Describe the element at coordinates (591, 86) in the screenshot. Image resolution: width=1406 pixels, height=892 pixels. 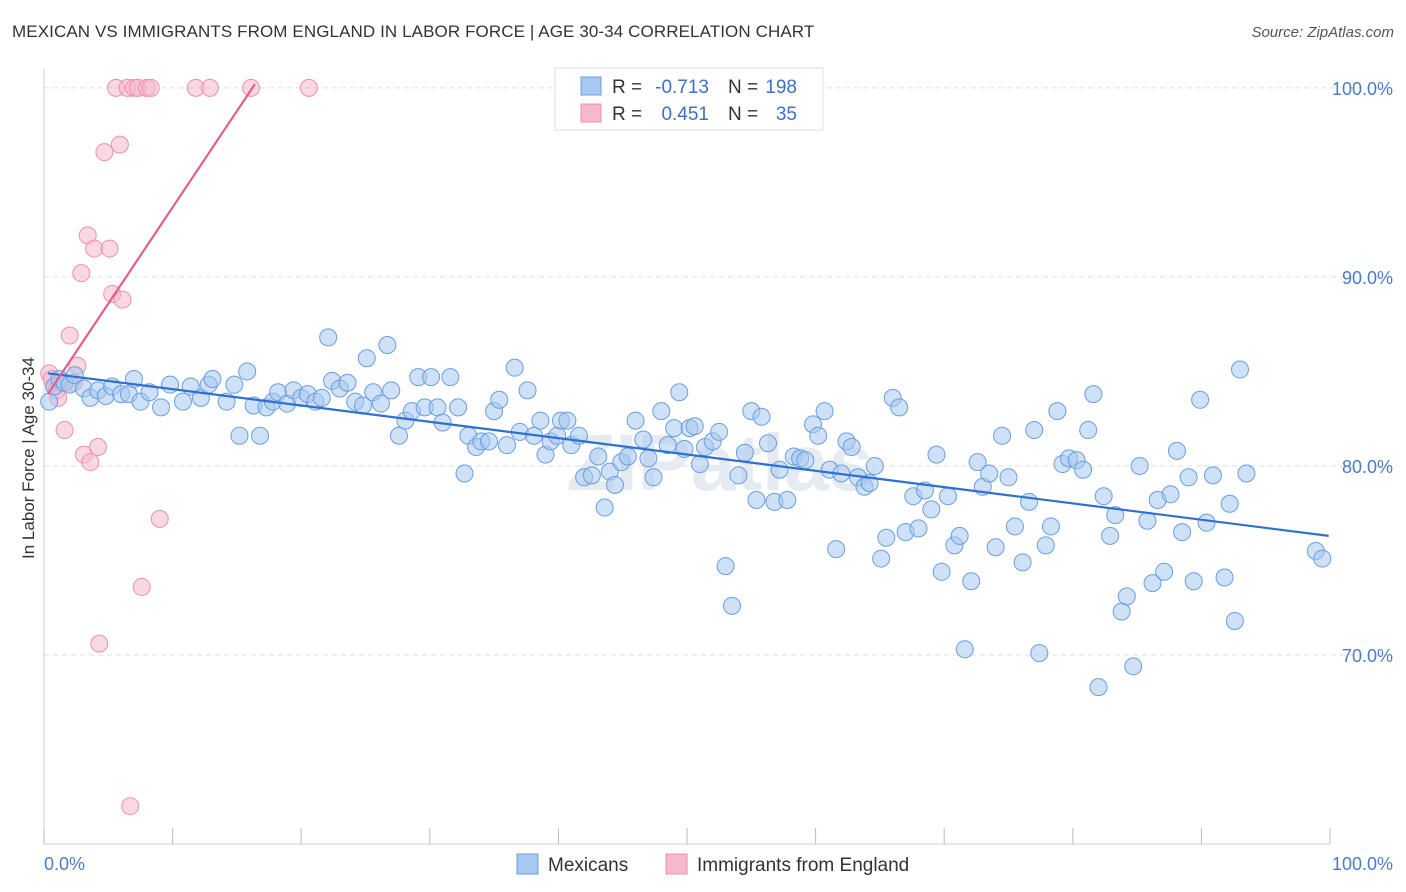
I see `mexicans-swatch` at that location.